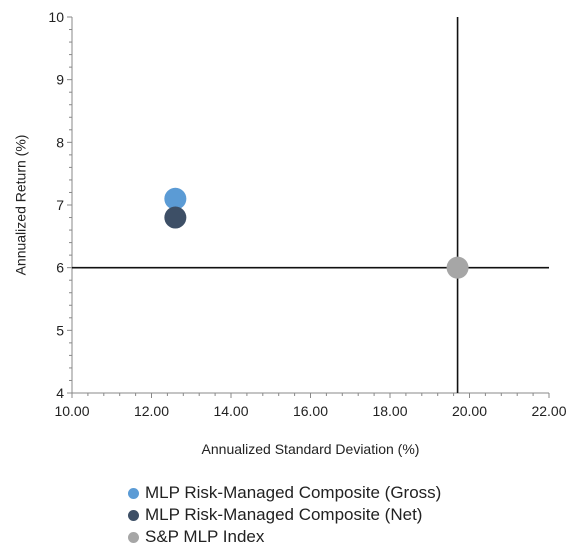  Describe the element at coordinates (151, 411) in the screenshot. I see `x-tick-label: 12.00` at that location.